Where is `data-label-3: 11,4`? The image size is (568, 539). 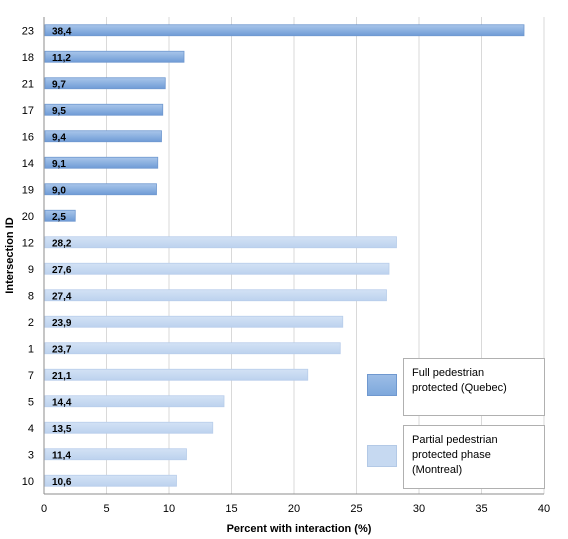 data-label-3: 11,4 is located at coordinates (61, 455).